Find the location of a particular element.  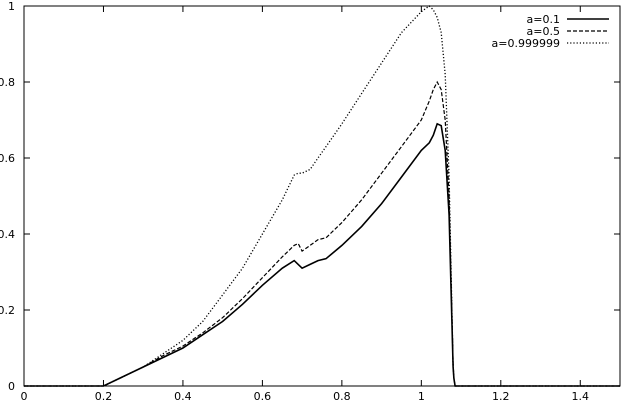

legend: a=0.1a=0.5a=0.999999 is located at coordinates (550, 31).